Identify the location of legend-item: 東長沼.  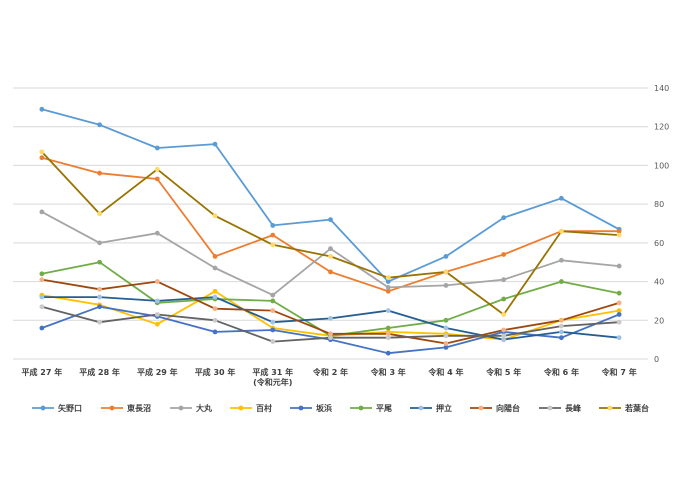
(126, 408).